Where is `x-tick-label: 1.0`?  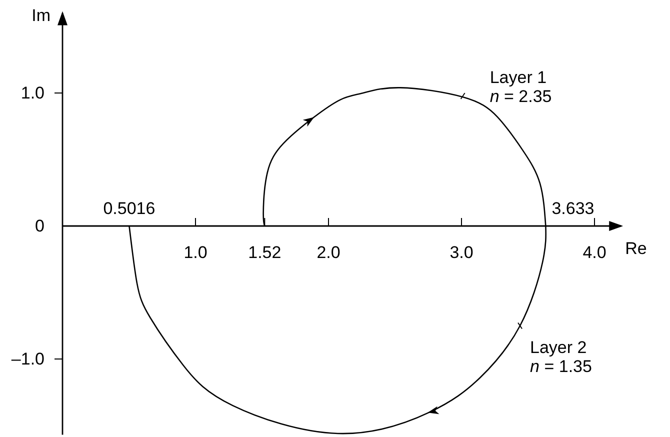
x-tick-label: 1.0 is located at coordinates (196, 252).